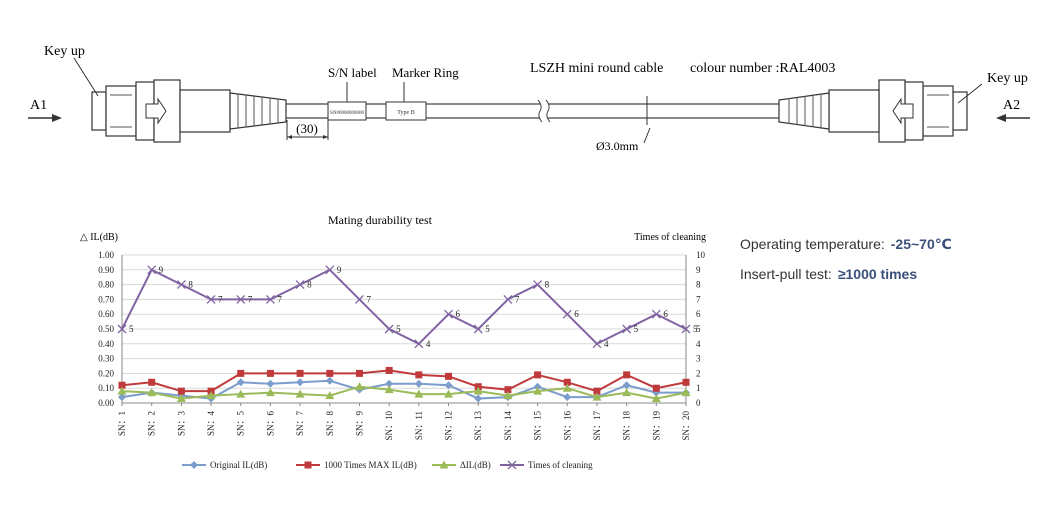 This screenshot has height=514, width=1059. Describe the element at coordinates (389, 426) in the screenshot. I see `x-tick-label: SN：10` at that location.